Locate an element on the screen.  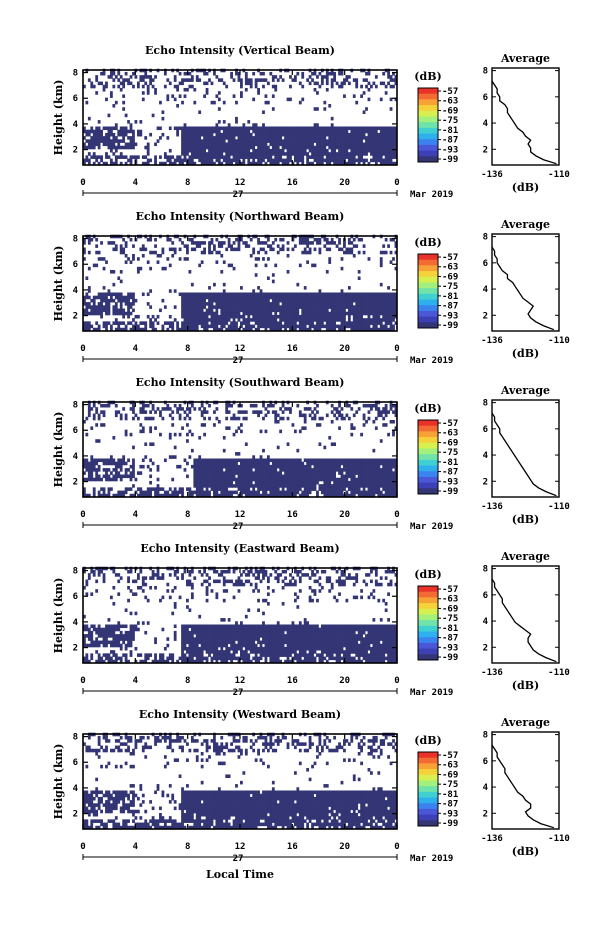
y-tick-label: 4 is located at coordinates (76, 457).